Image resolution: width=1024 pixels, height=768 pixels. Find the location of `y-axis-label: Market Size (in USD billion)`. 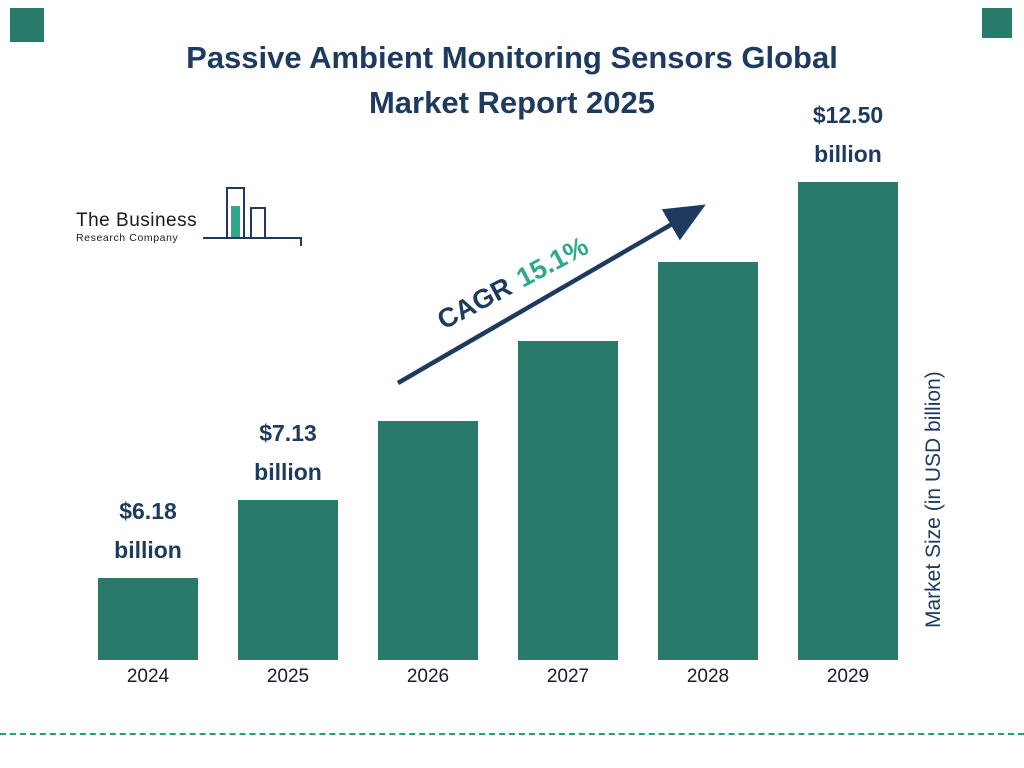

y-axis-label: Market Size (in USD billion) is located at coordinates (933, 500).